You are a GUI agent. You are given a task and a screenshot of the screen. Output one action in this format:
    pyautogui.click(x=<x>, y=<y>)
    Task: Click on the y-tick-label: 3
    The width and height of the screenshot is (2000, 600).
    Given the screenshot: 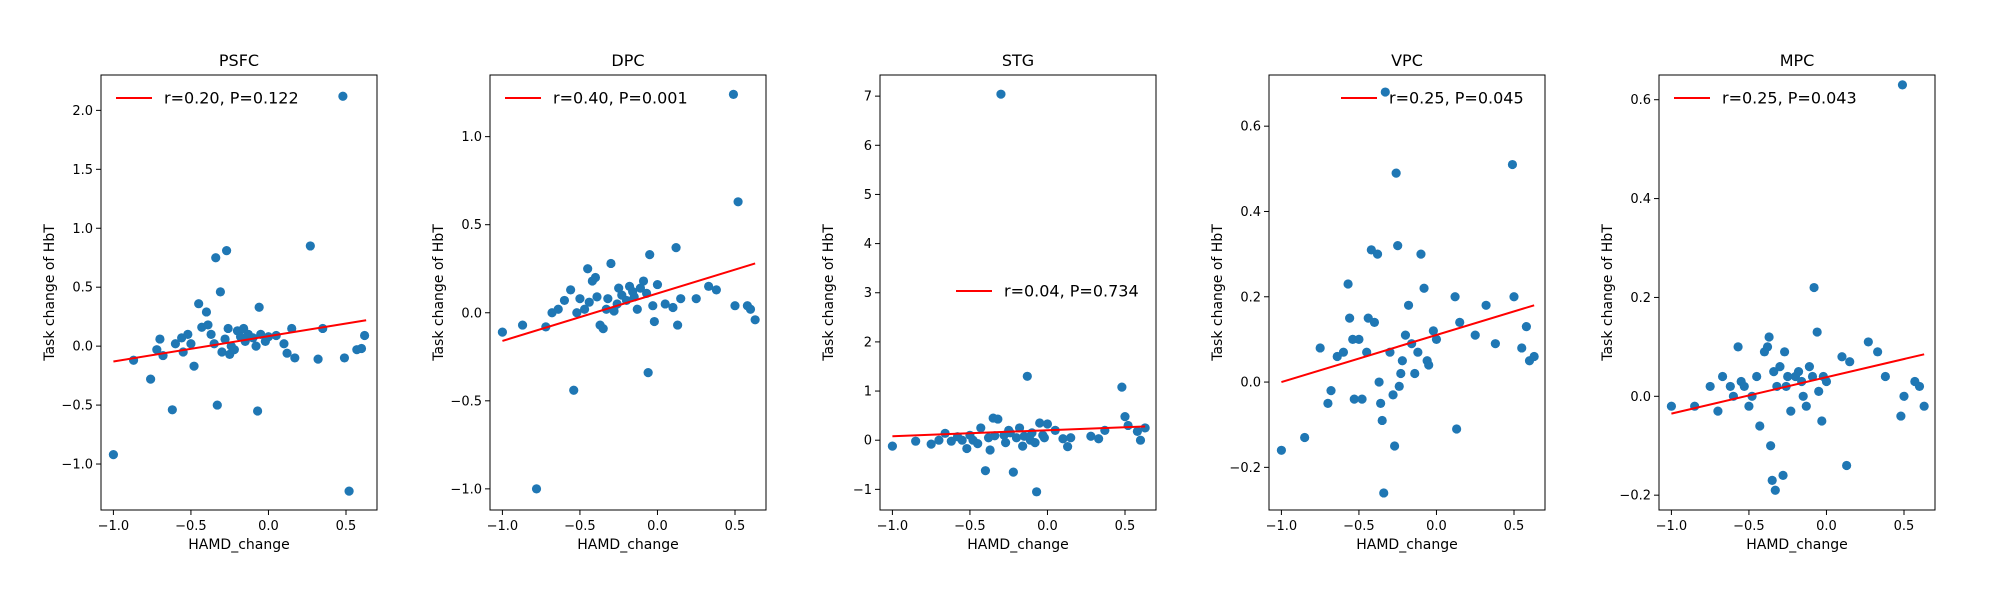 What is the action you would take?
    pyautogui.click(x=868, y=293)
    